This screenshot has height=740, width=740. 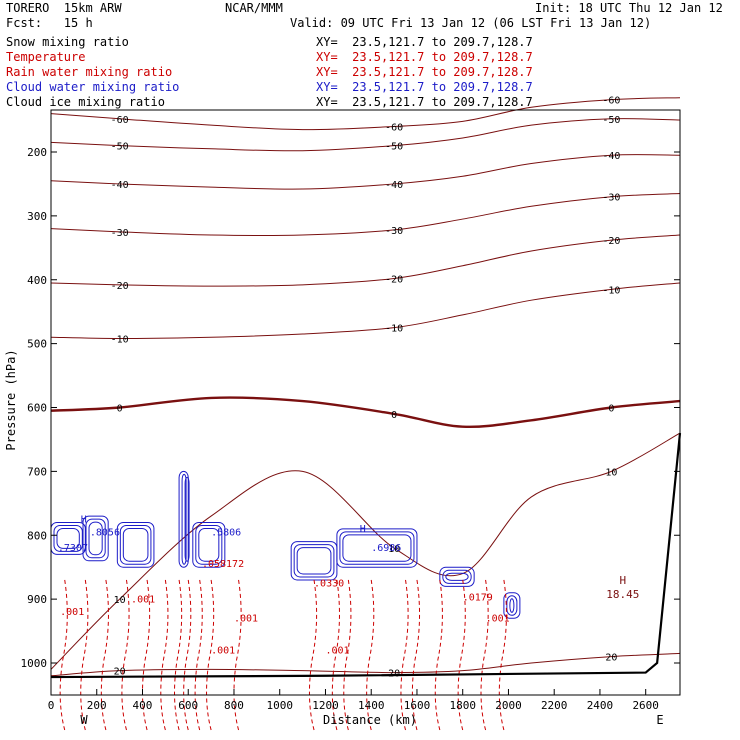 I want to click on field-rain-name: Rain water mixing ratio, so click(x=89, y=72).